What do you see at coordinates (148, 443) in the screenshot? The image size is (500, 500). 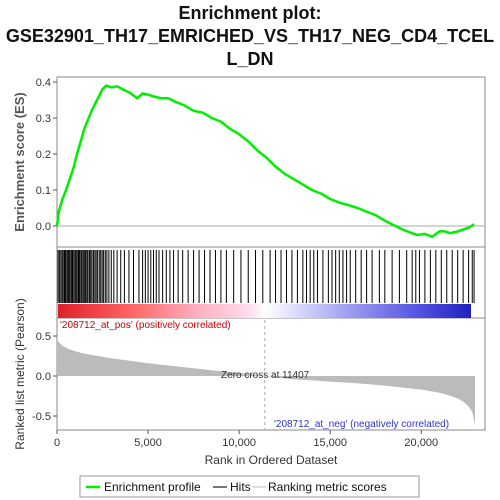 I see `x-tick-label: 5,000` at bounding box center [148, 443].